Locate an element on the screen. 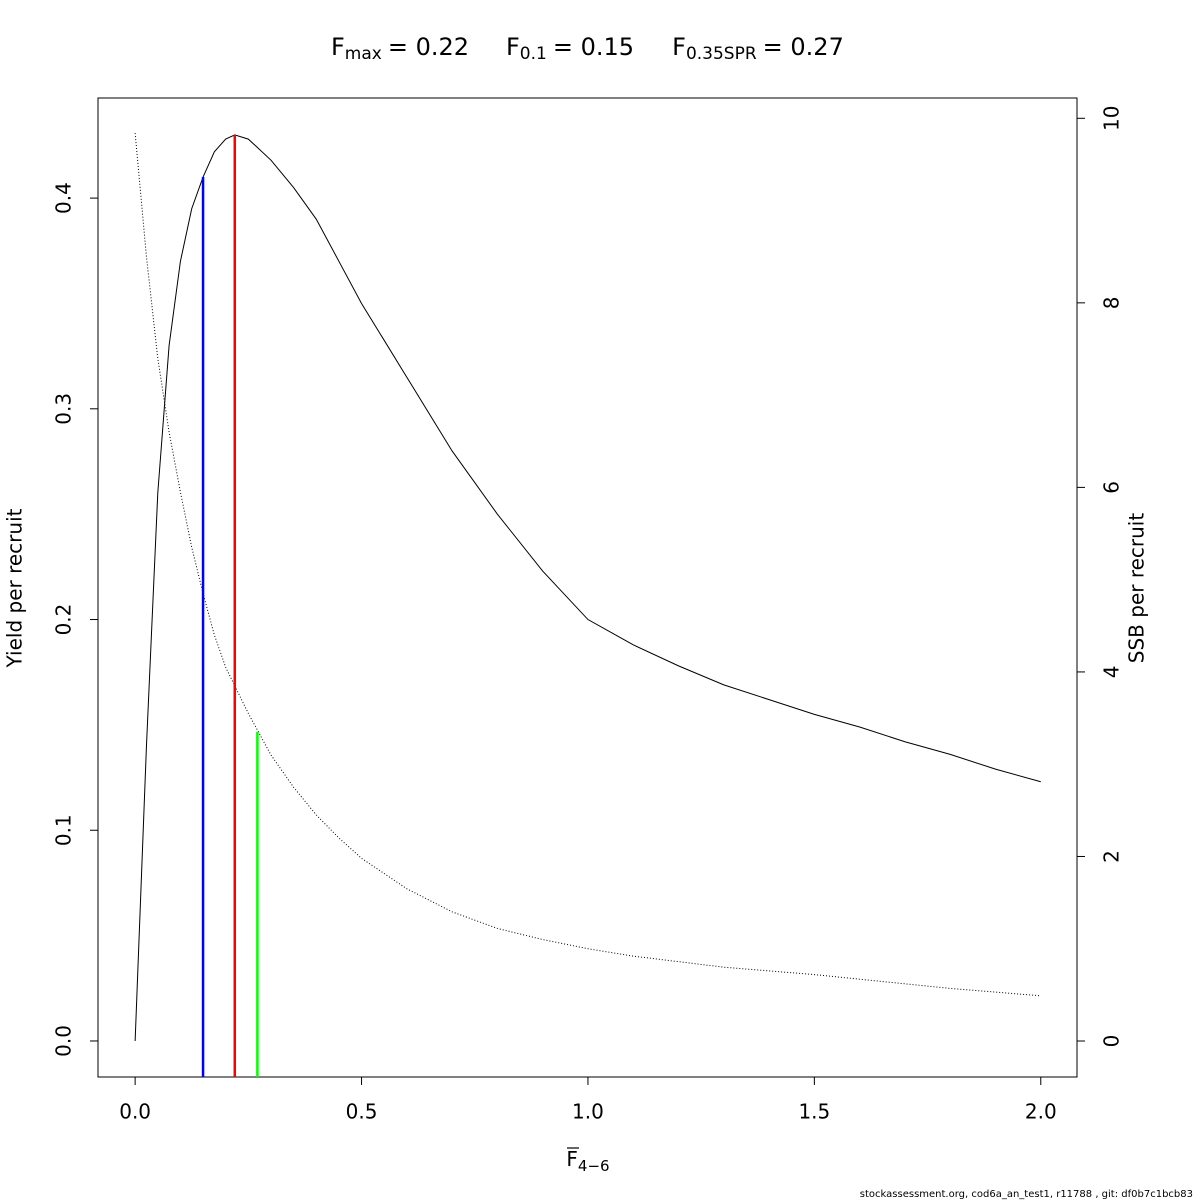  y2-tick-label: 0 is located at coordinates (1112, 1041).